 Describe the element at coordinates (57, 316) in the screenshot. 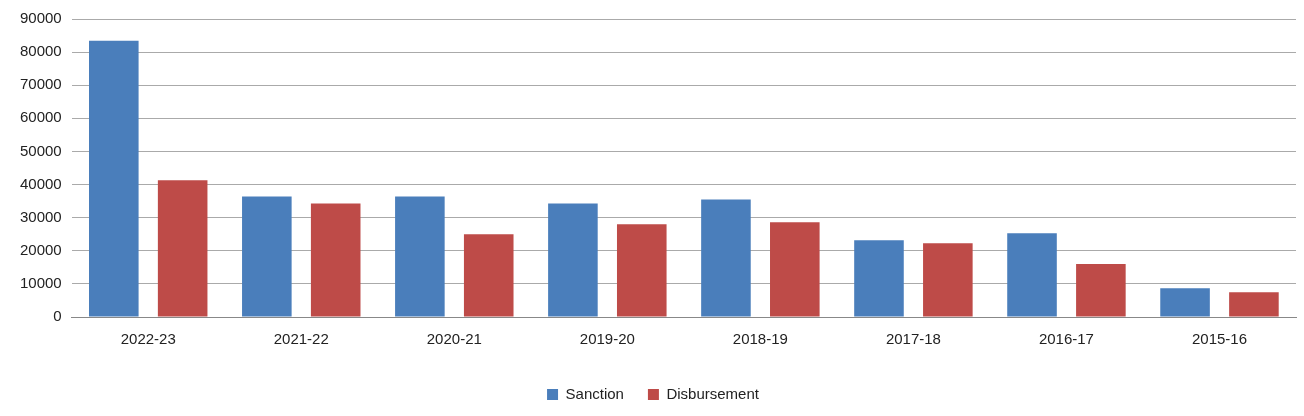

I see `y-tick-label: 0` at that location.